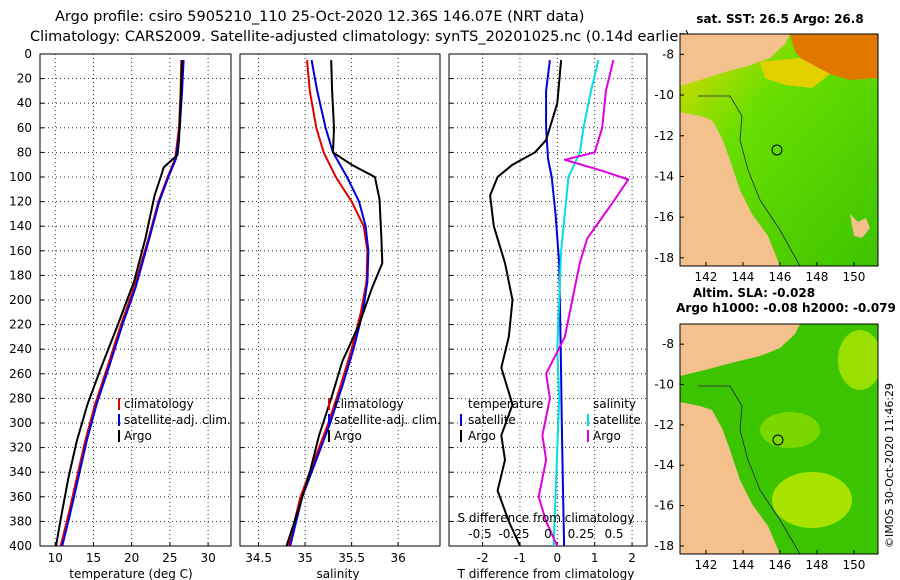  What do you see at coordinates (20, 448) in the screenshot?
I see `depth-tick-label: 320` at bounding box center [20, 448].